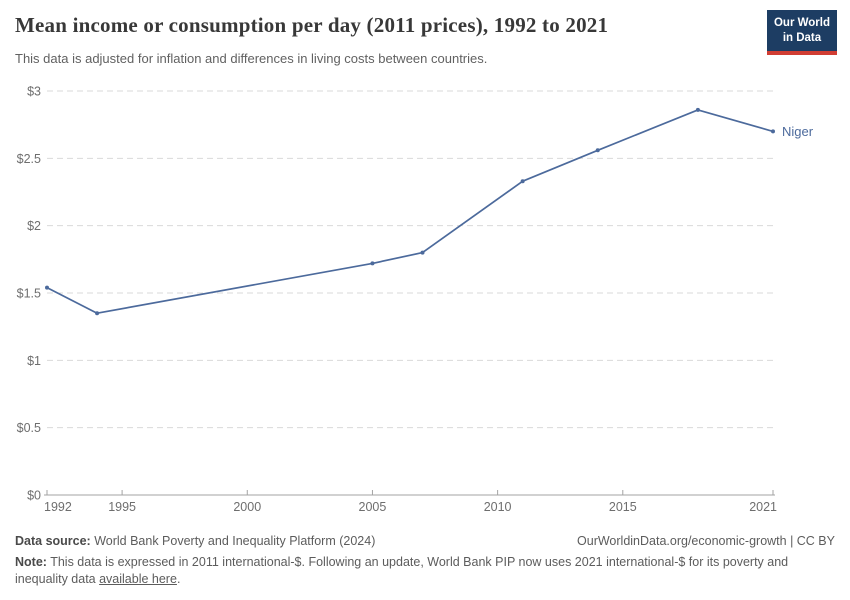 Image resolution: width=850 pixels, height=600 pixels. Describe the element at coordinates (801, 23) in the screenshot. I see `owid-logo-line1: Our World` at that location.